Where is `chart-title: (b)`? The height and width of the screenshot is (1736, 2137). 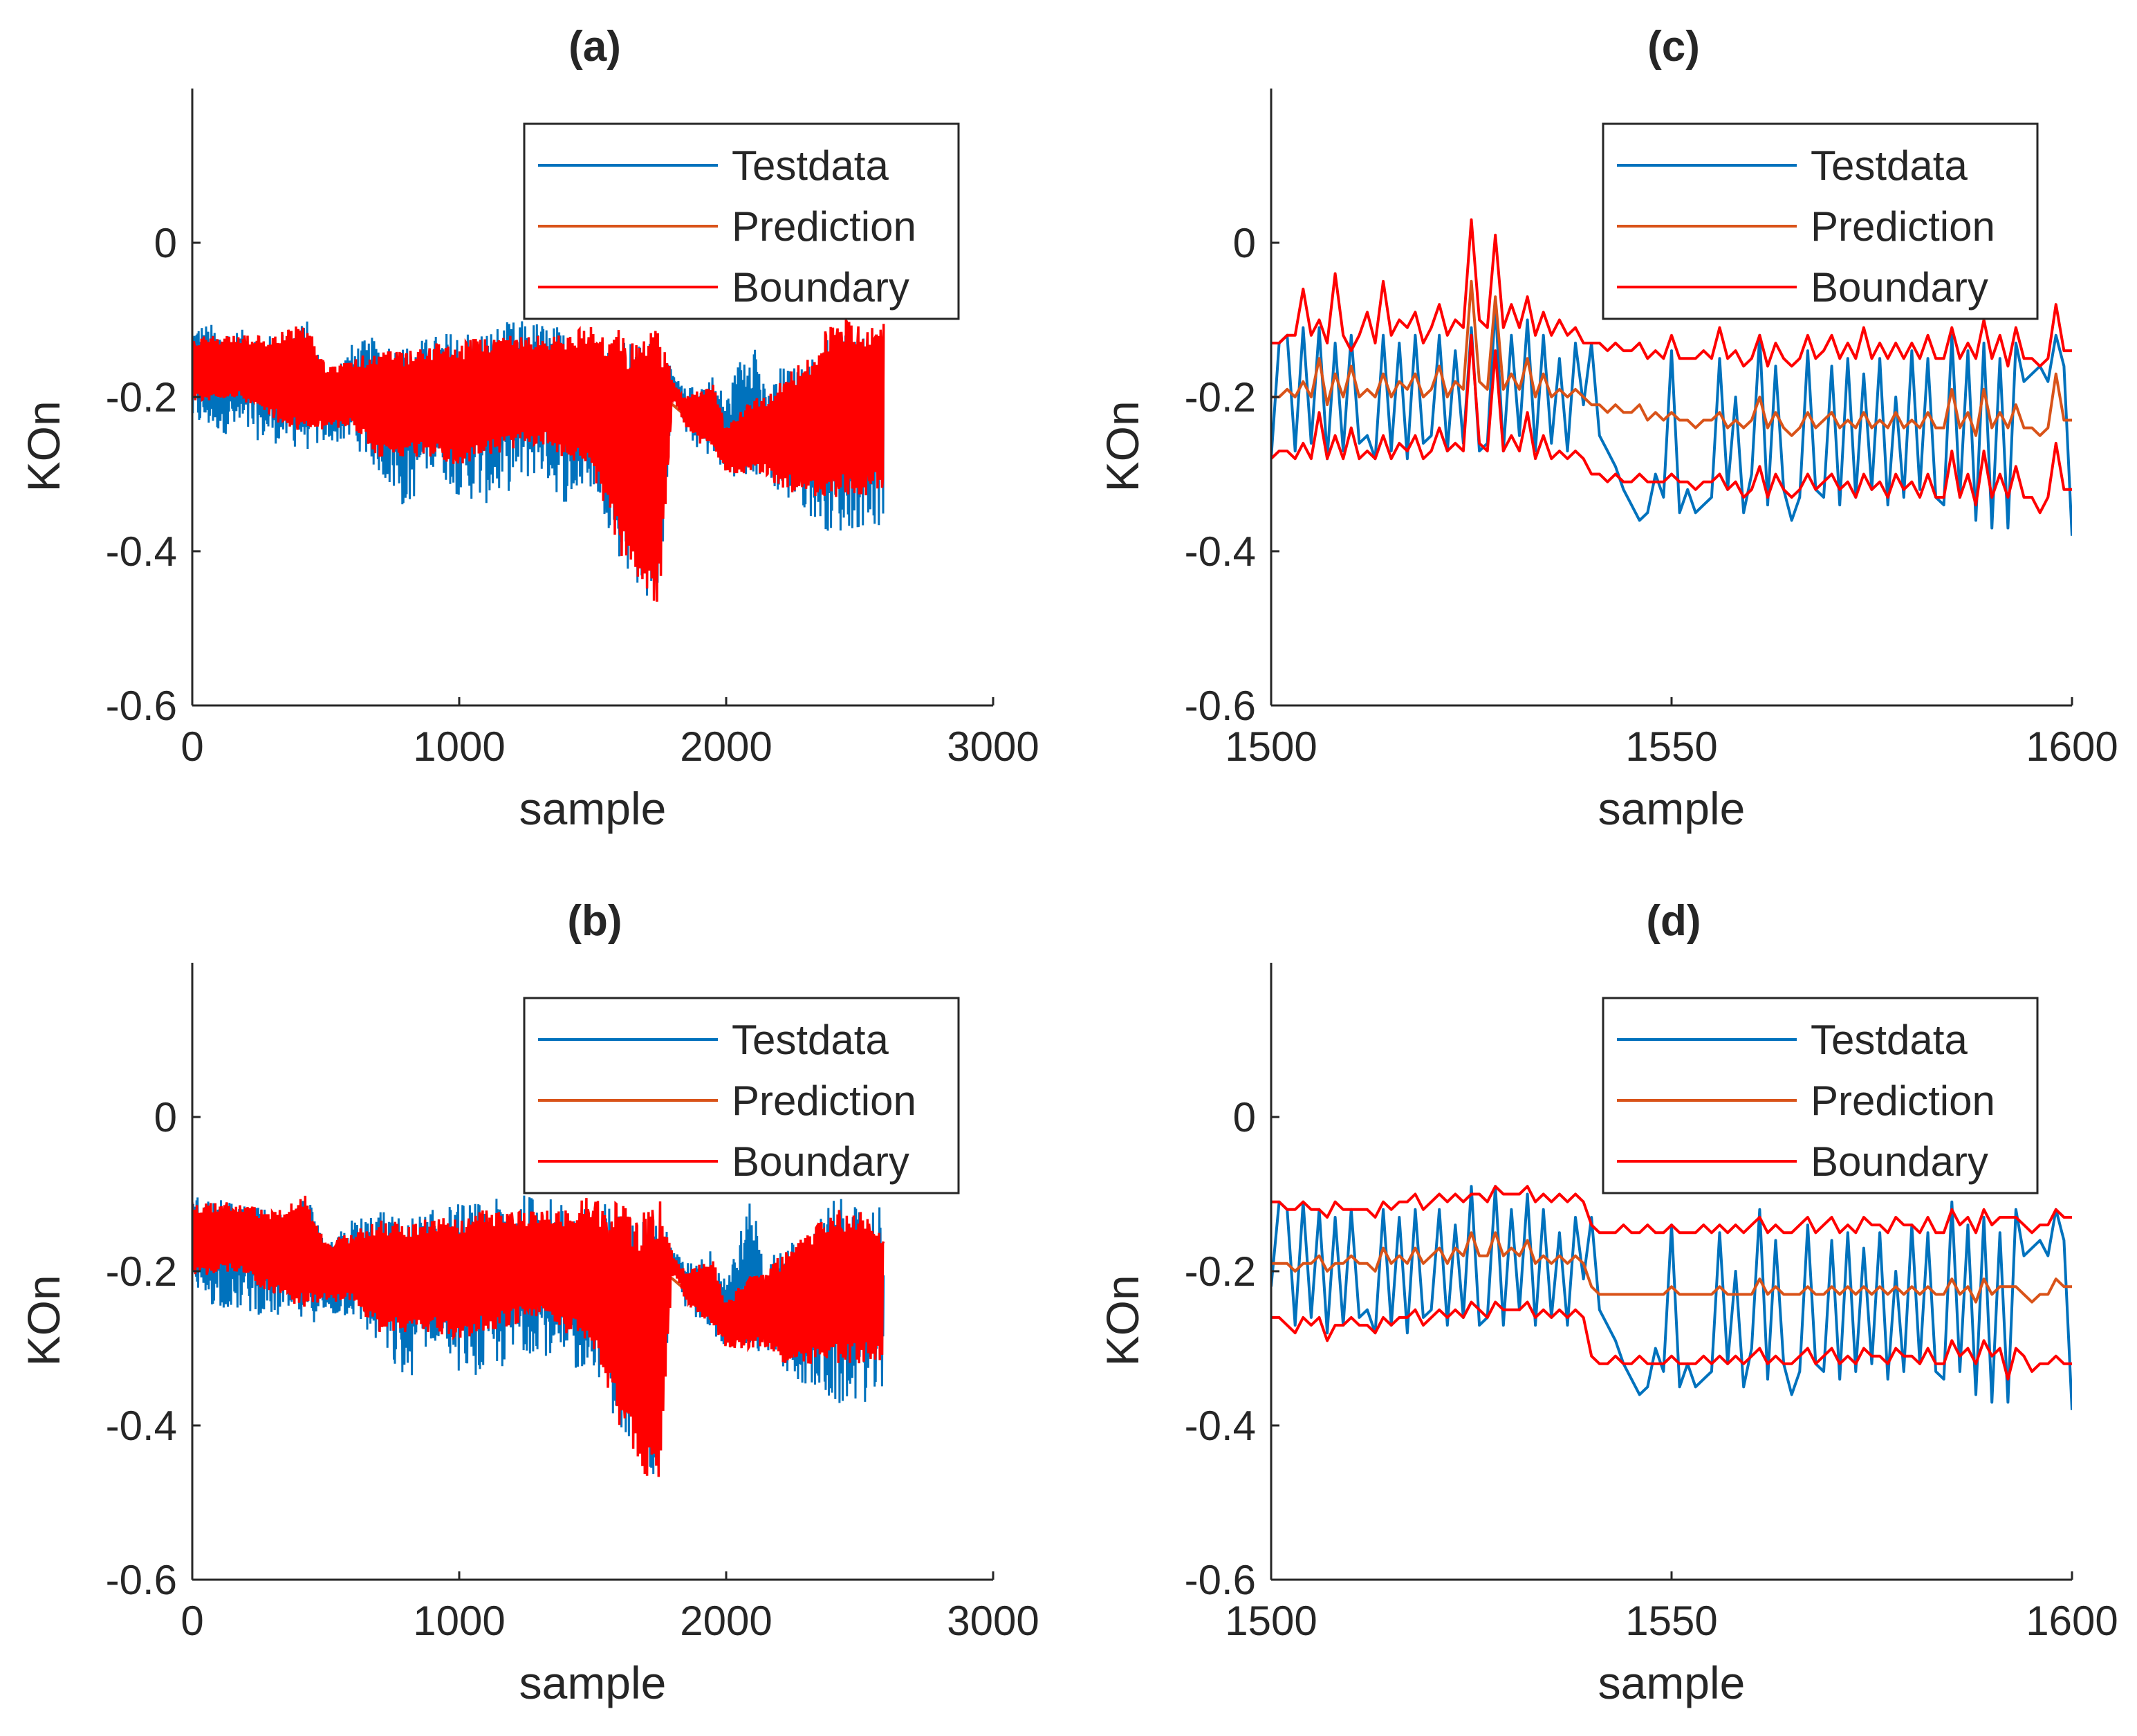
chart-title: (b) is located at coordinates (594, 921).